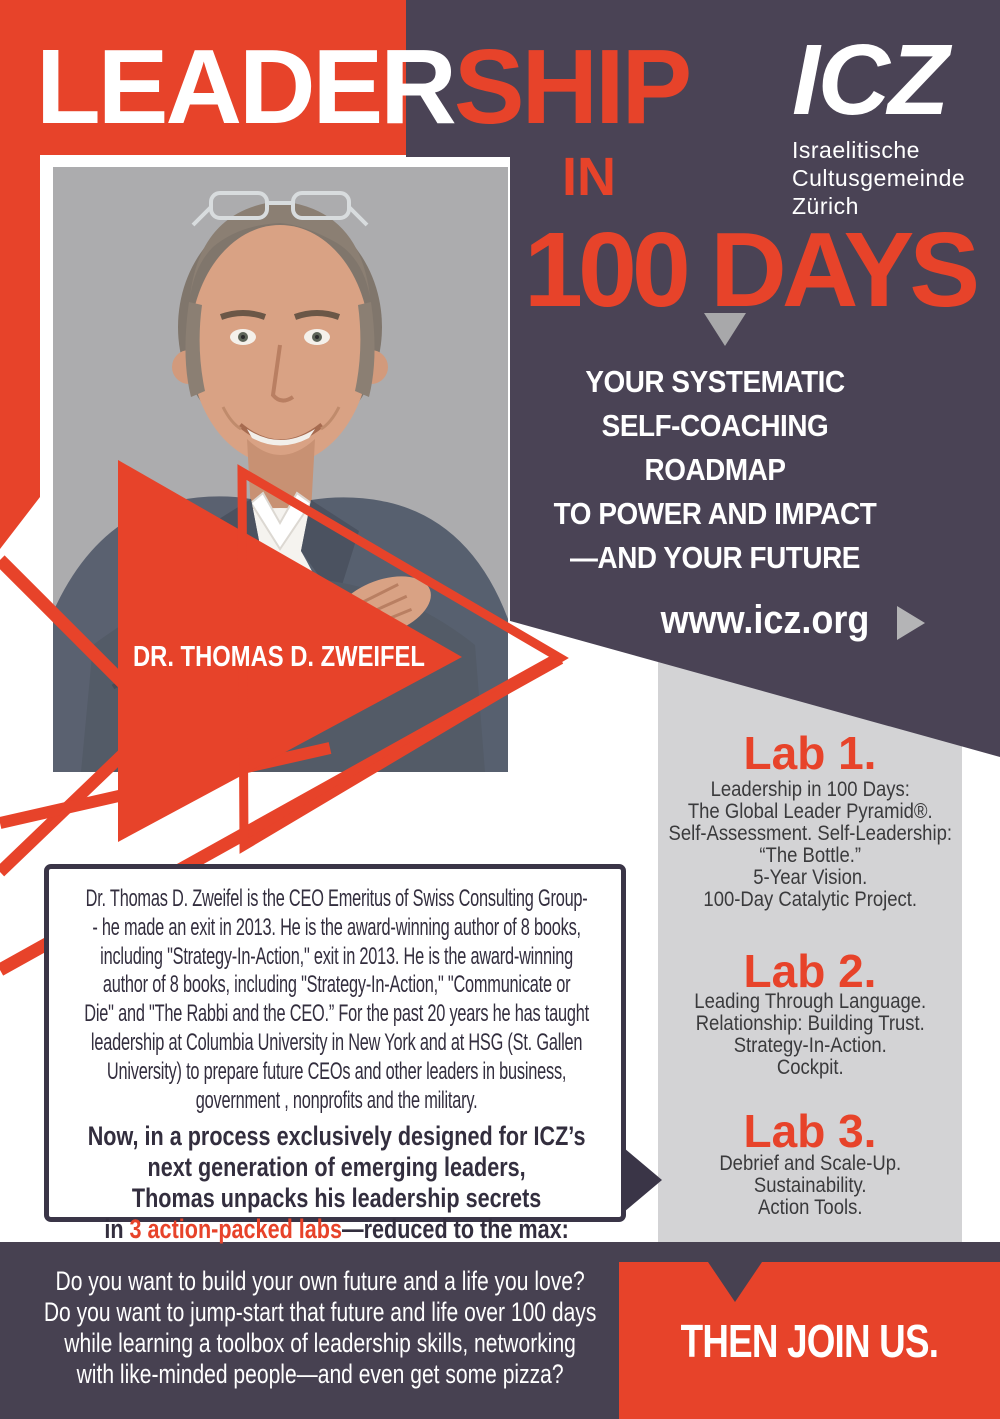 The height and width of the screenshot is (1419, 1000). I want to click on lab1-title: Lab 1., so click(810, 753).